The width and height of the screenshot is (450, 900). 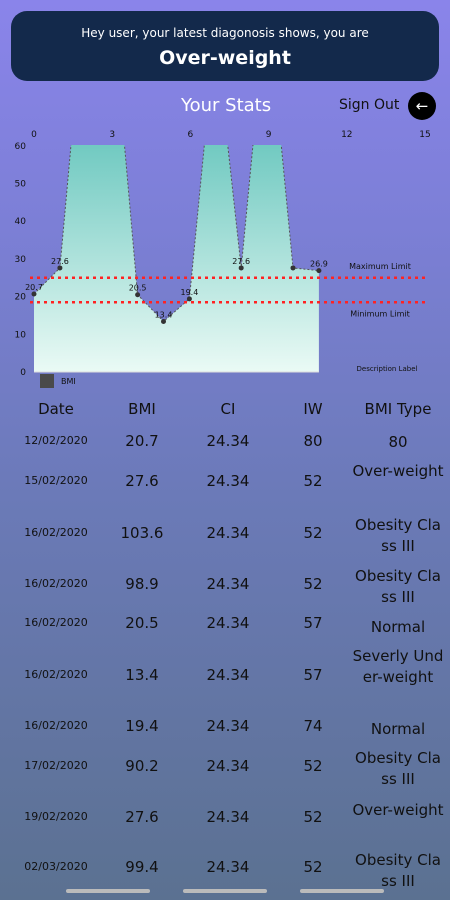 What do you see at coordinates (319, 264) in the screenshot?
I see `data-label: 26.9` at bounding box center [319, 264].